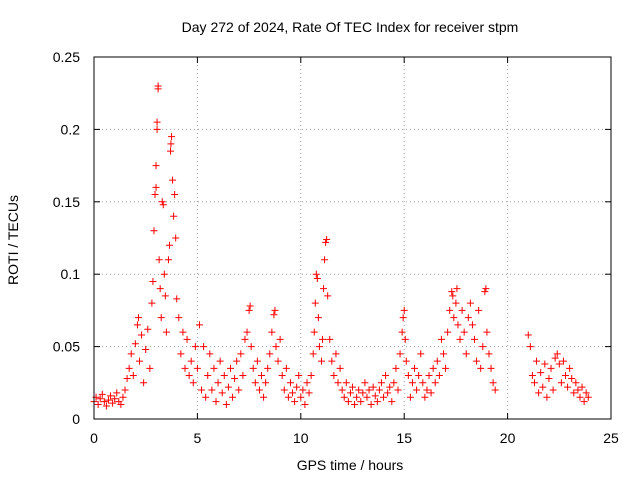 The image size is (640, 480). I want to click on y-axis-label: ROTI / TECUs, so click(13, 240).